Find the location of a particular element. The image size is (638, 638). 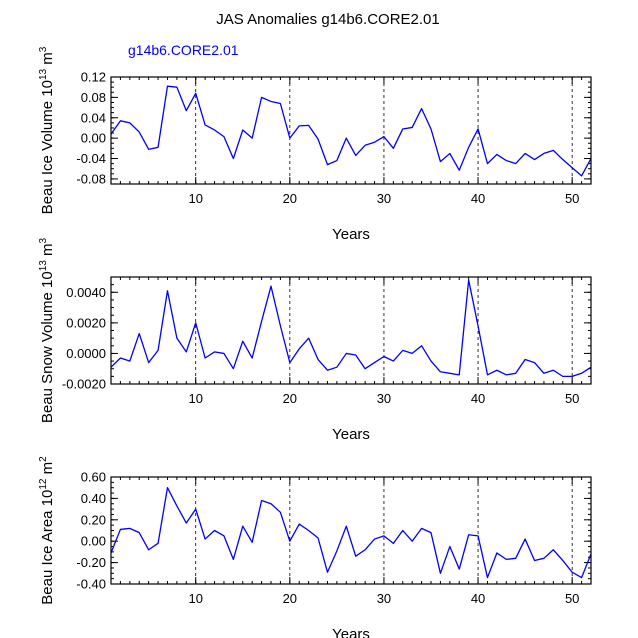

y-tick-label: 0.12 is located at coordinates (93, 77).